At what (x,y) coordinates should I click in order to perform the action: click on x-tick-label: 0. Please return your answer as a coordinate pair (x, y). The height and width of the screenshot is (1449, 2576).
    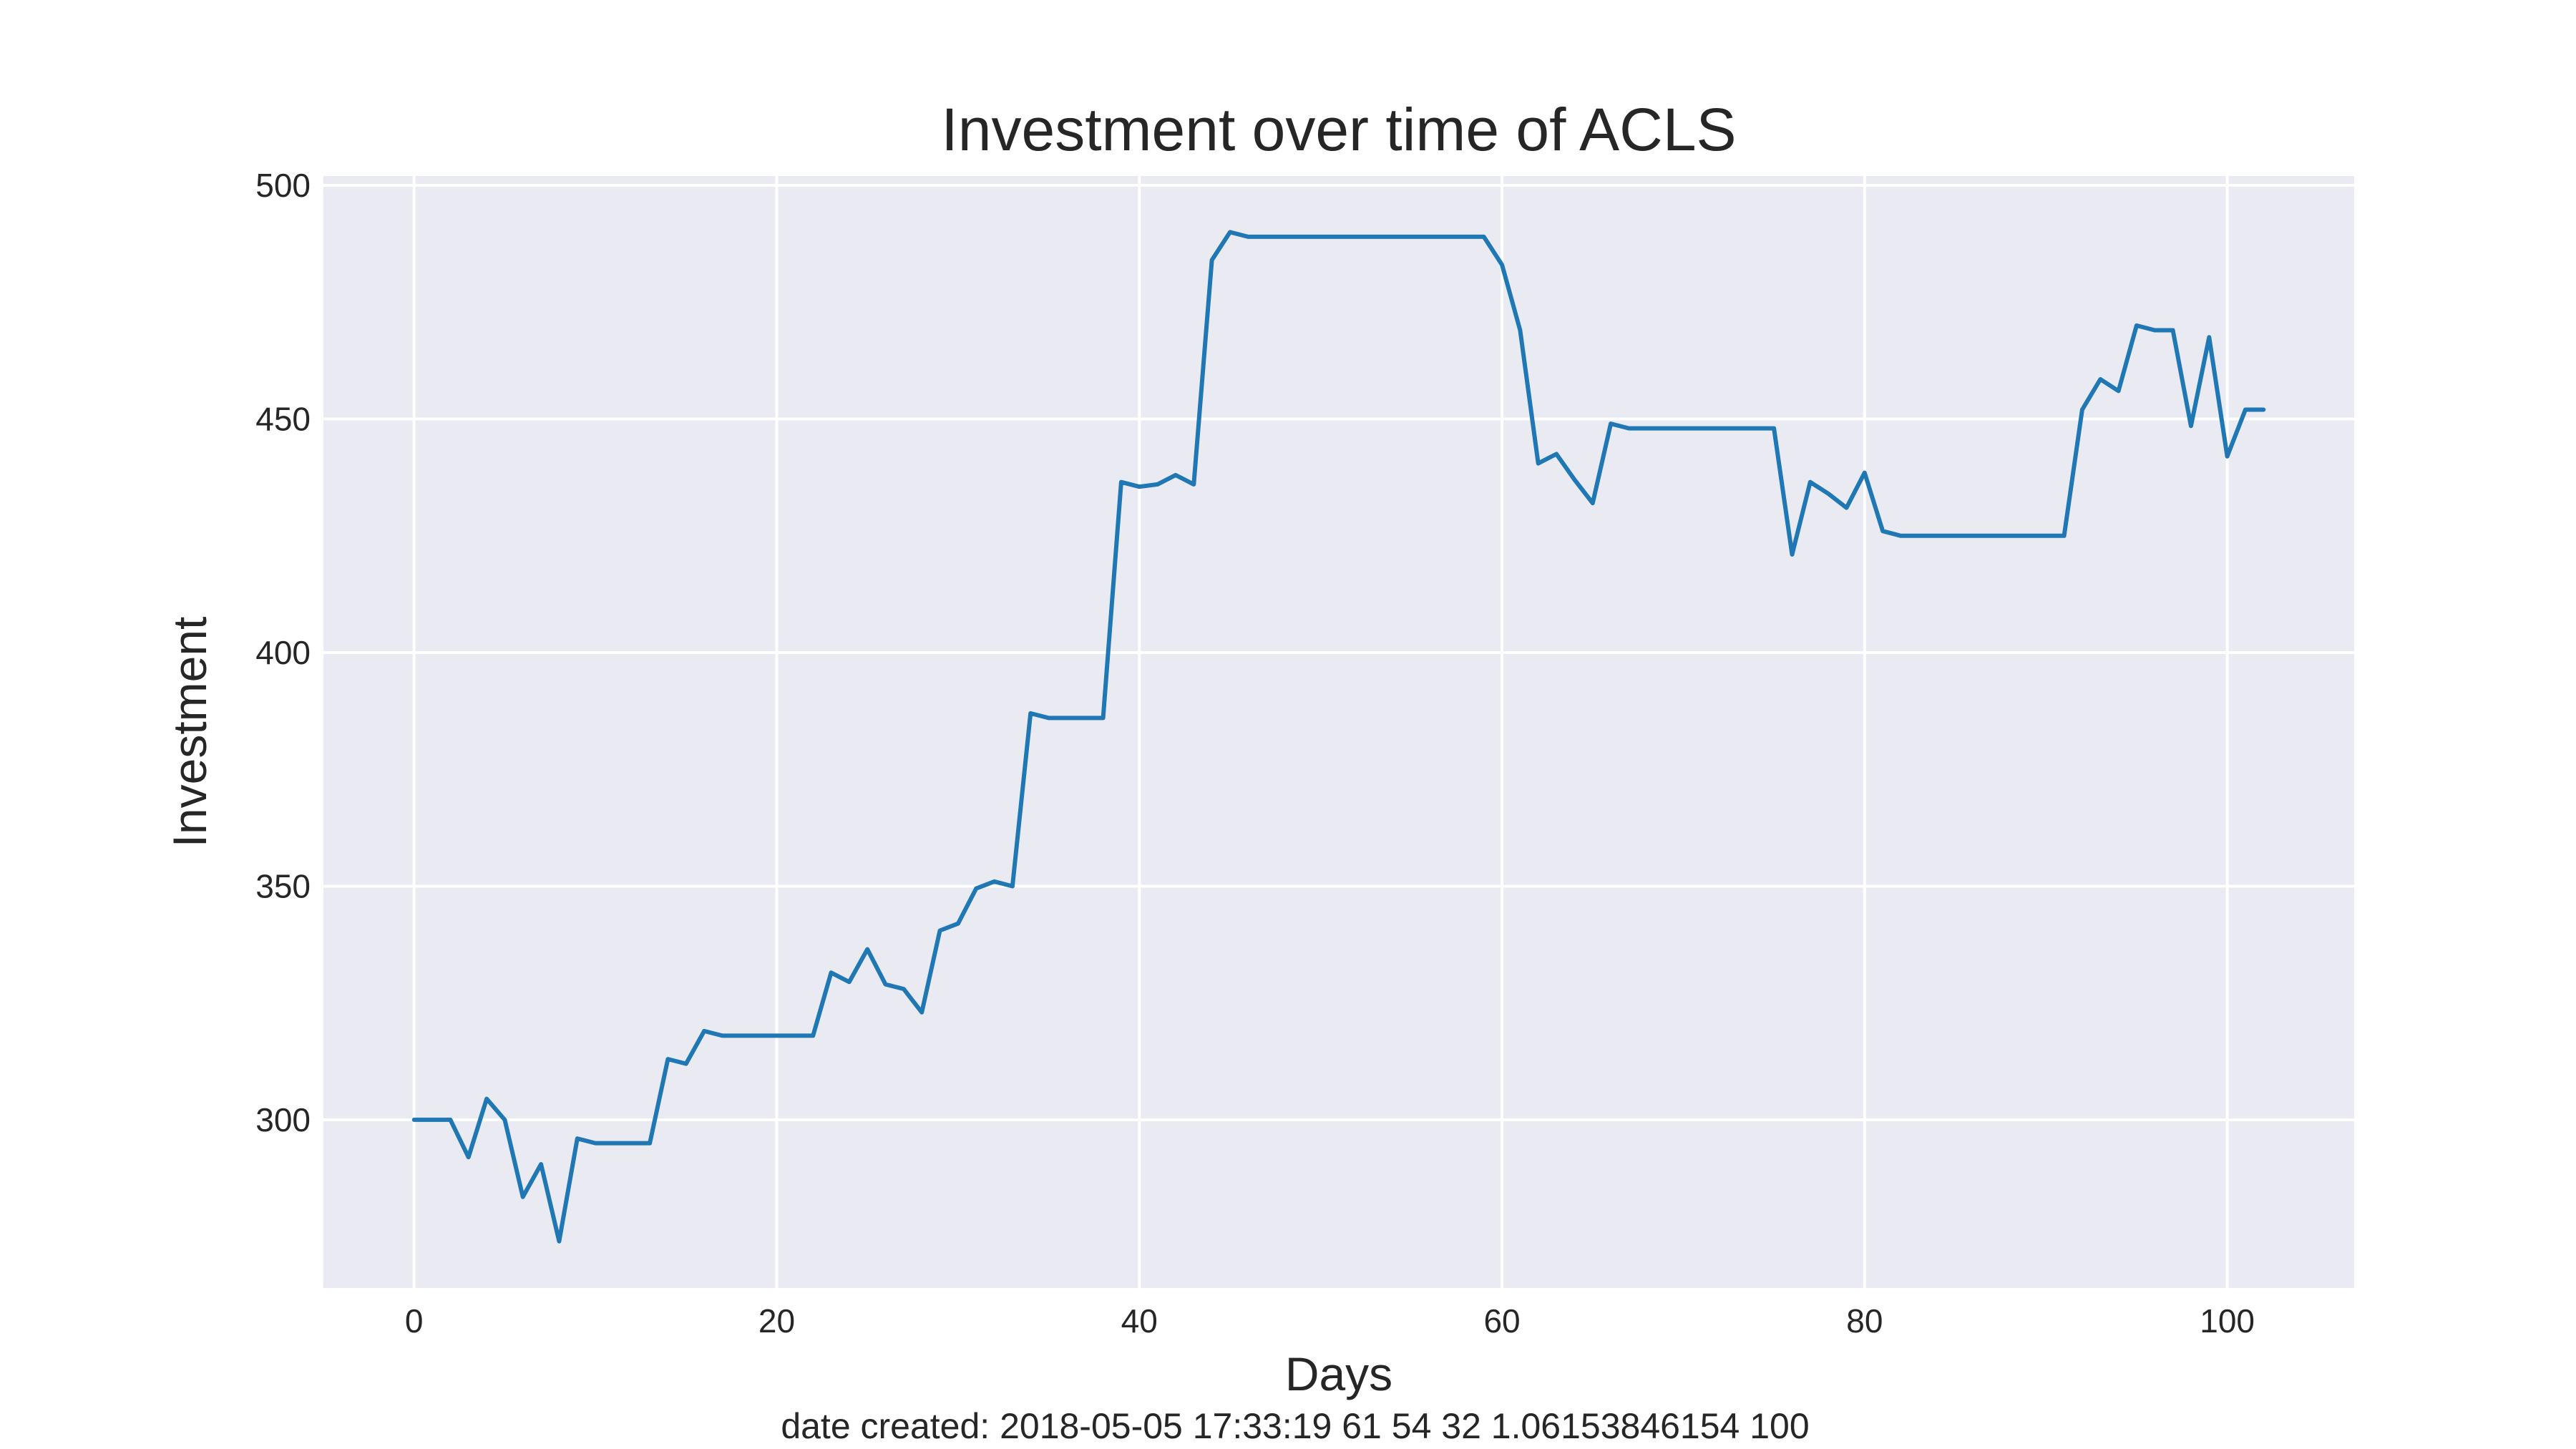
    Looking at the image, I should click on (414, 1321).